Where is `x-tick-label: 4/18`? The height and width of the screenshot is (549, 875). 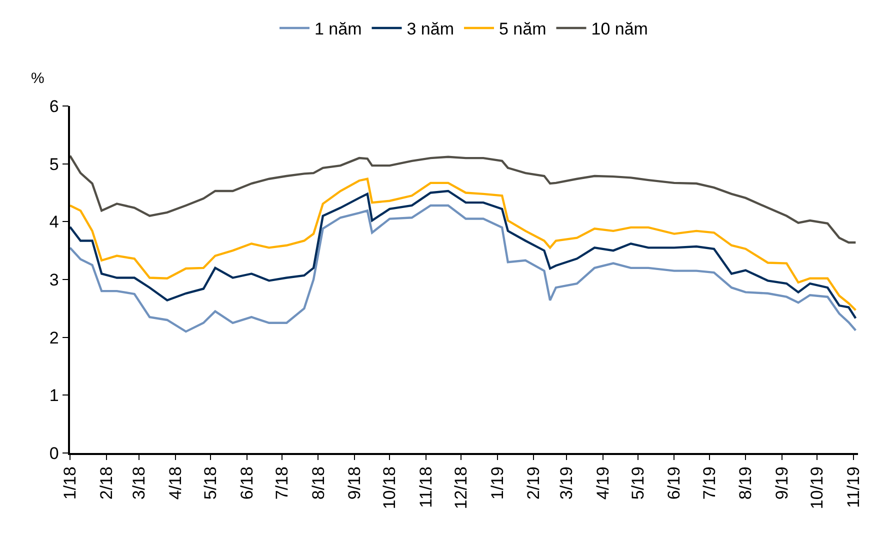 x-tick-label: 4/18 is located at coordinates (175, 483).